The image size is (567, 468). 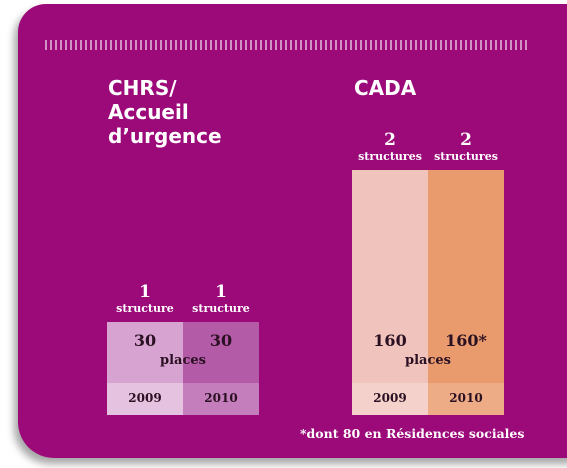 What do you see at coordinates (466, 340) in the screenshot?
I see `places-number: 160*` at bounding box center [466, 340].